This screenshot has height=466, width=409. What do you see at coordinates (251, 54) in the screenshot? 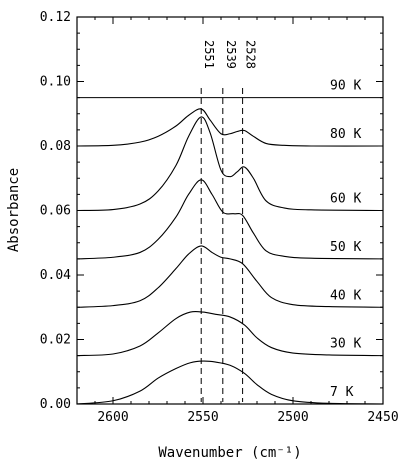
I see `peak-marker-label: 2528` at bounding box center [251, 54].